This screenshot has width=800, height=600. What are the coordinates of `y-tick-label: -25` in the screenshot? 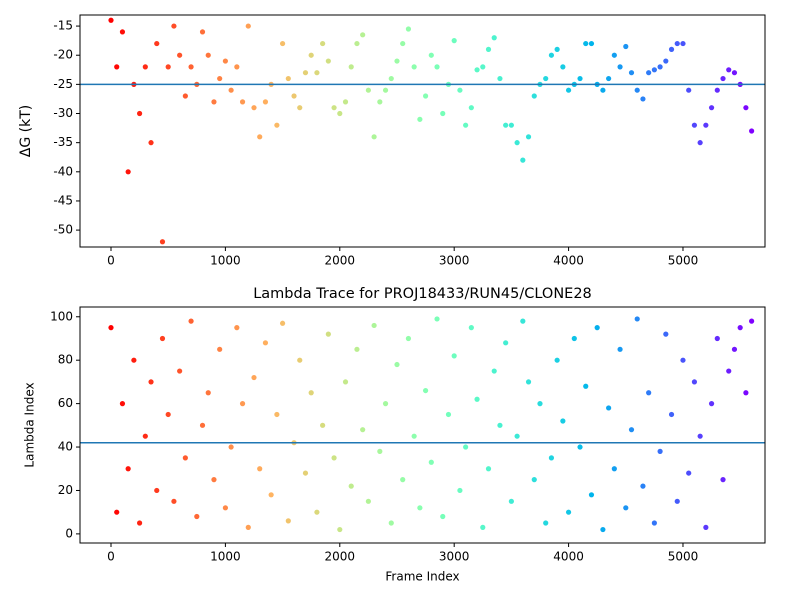 It's located at (63, 84).